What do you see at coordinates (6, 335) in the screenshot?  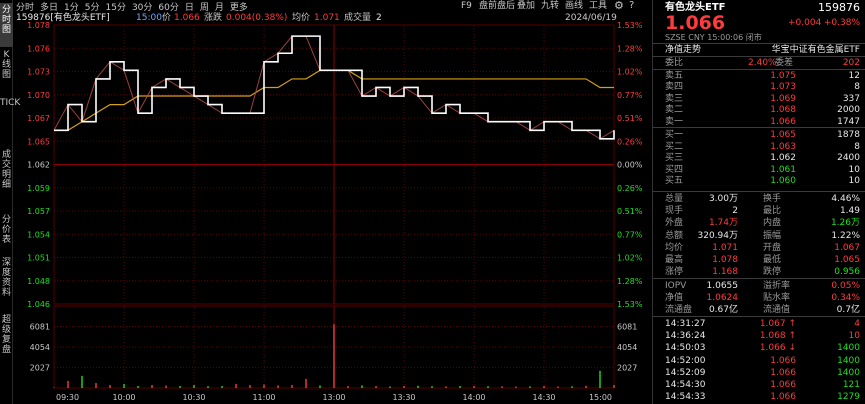 I see `tab-review: 超级复盘` at bounding box center [6, 335].